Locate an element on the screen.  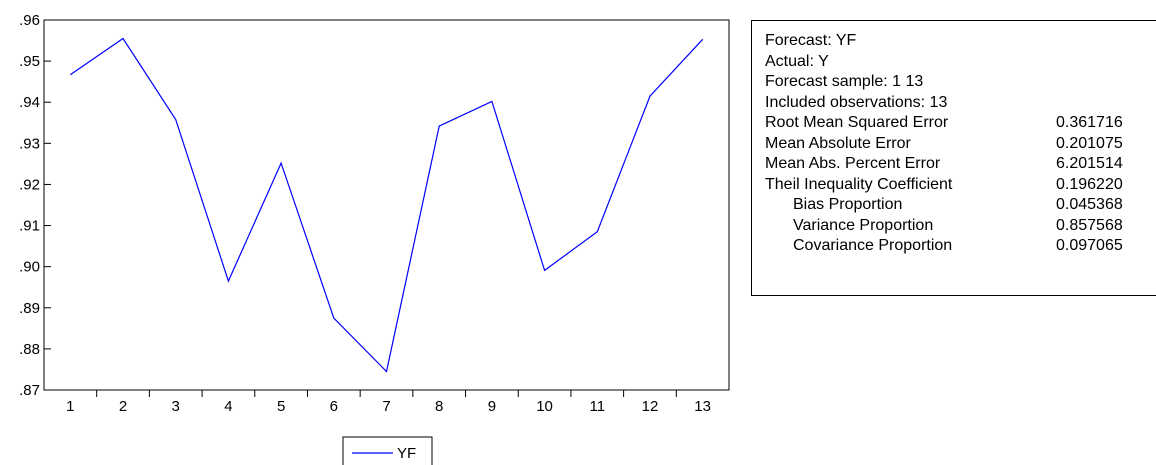
stat-variance: Variance Proportion 0.857568 is located at coordinates (960, 226).